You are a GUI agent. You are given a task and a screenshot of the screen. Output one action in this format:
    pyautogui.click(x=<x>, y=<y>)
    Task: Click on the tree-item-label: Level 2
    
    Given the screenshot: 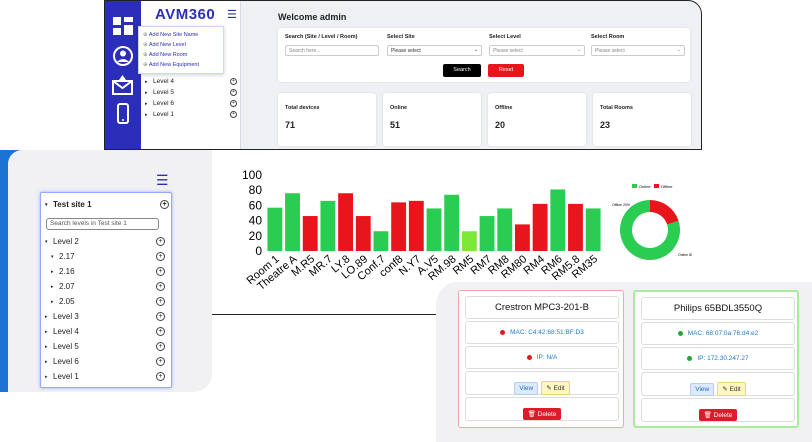 What is the action you would take?
    pyautogui.click(x=66, y=241)
    